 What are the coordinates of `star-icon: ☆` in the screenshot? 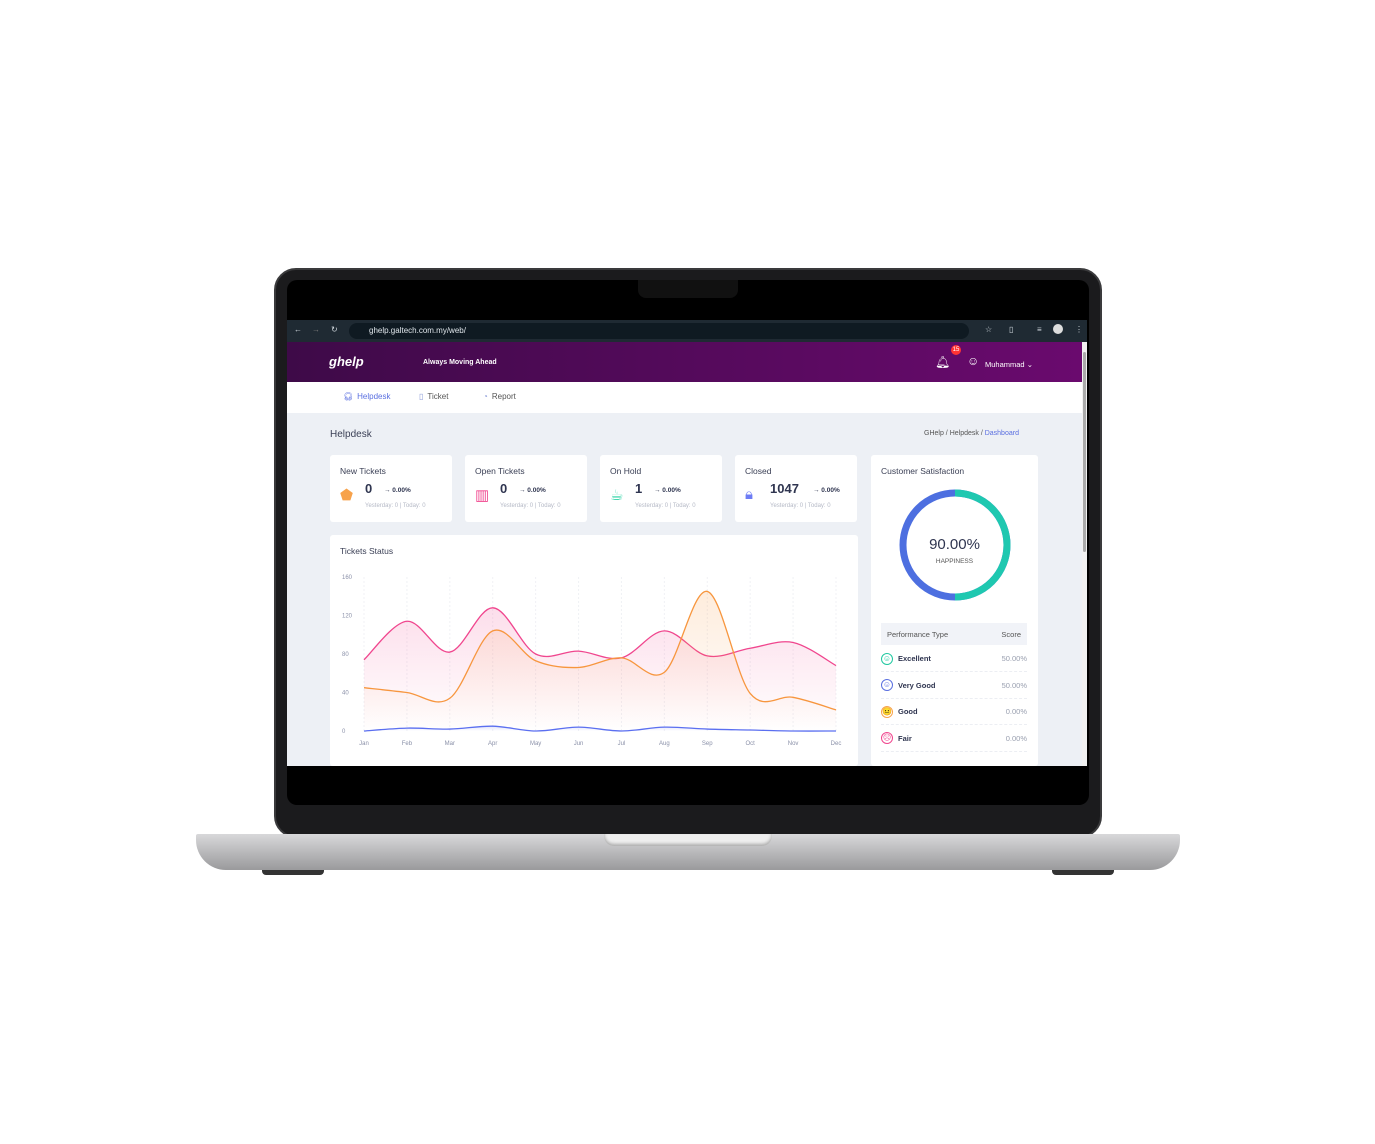 It's located at (989, 329).